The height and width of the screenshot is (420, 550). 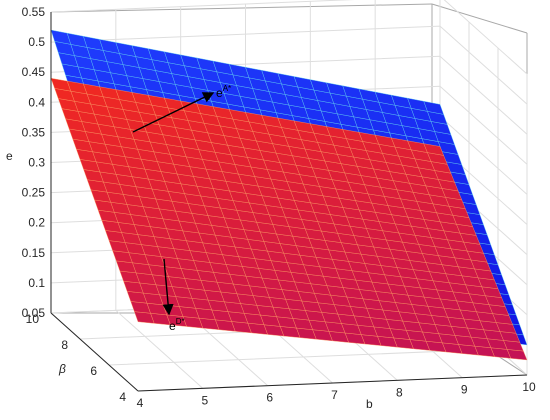 I want to click on z-tick-label: 0.35, so click(x=34, y=132).